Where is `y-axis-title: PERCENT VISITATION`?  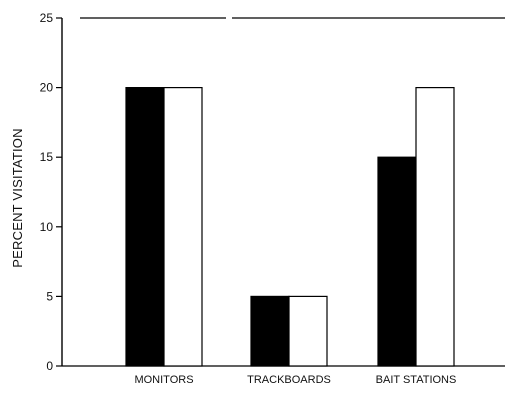 y-axis-title: PERCENT VISITATION is located at coordinates (17, 197).